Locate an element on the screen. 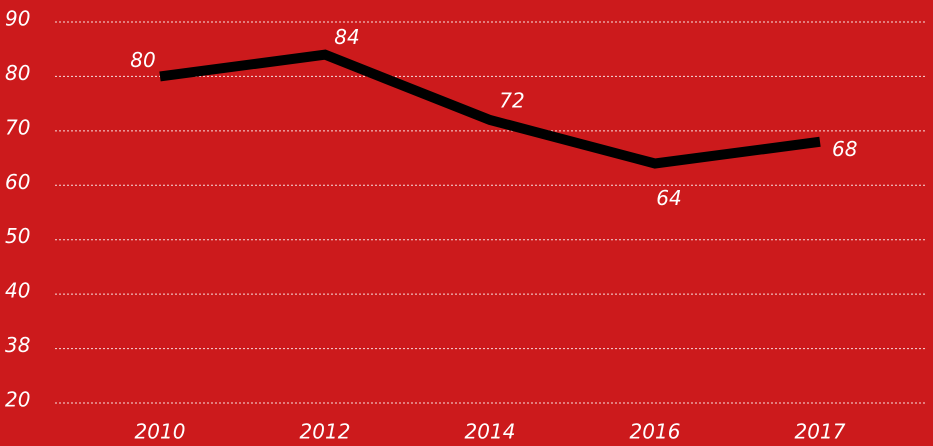 The width and height of the screenshot is (933, 446). y-tick-label: 38 is located at coordinates (17, 345).